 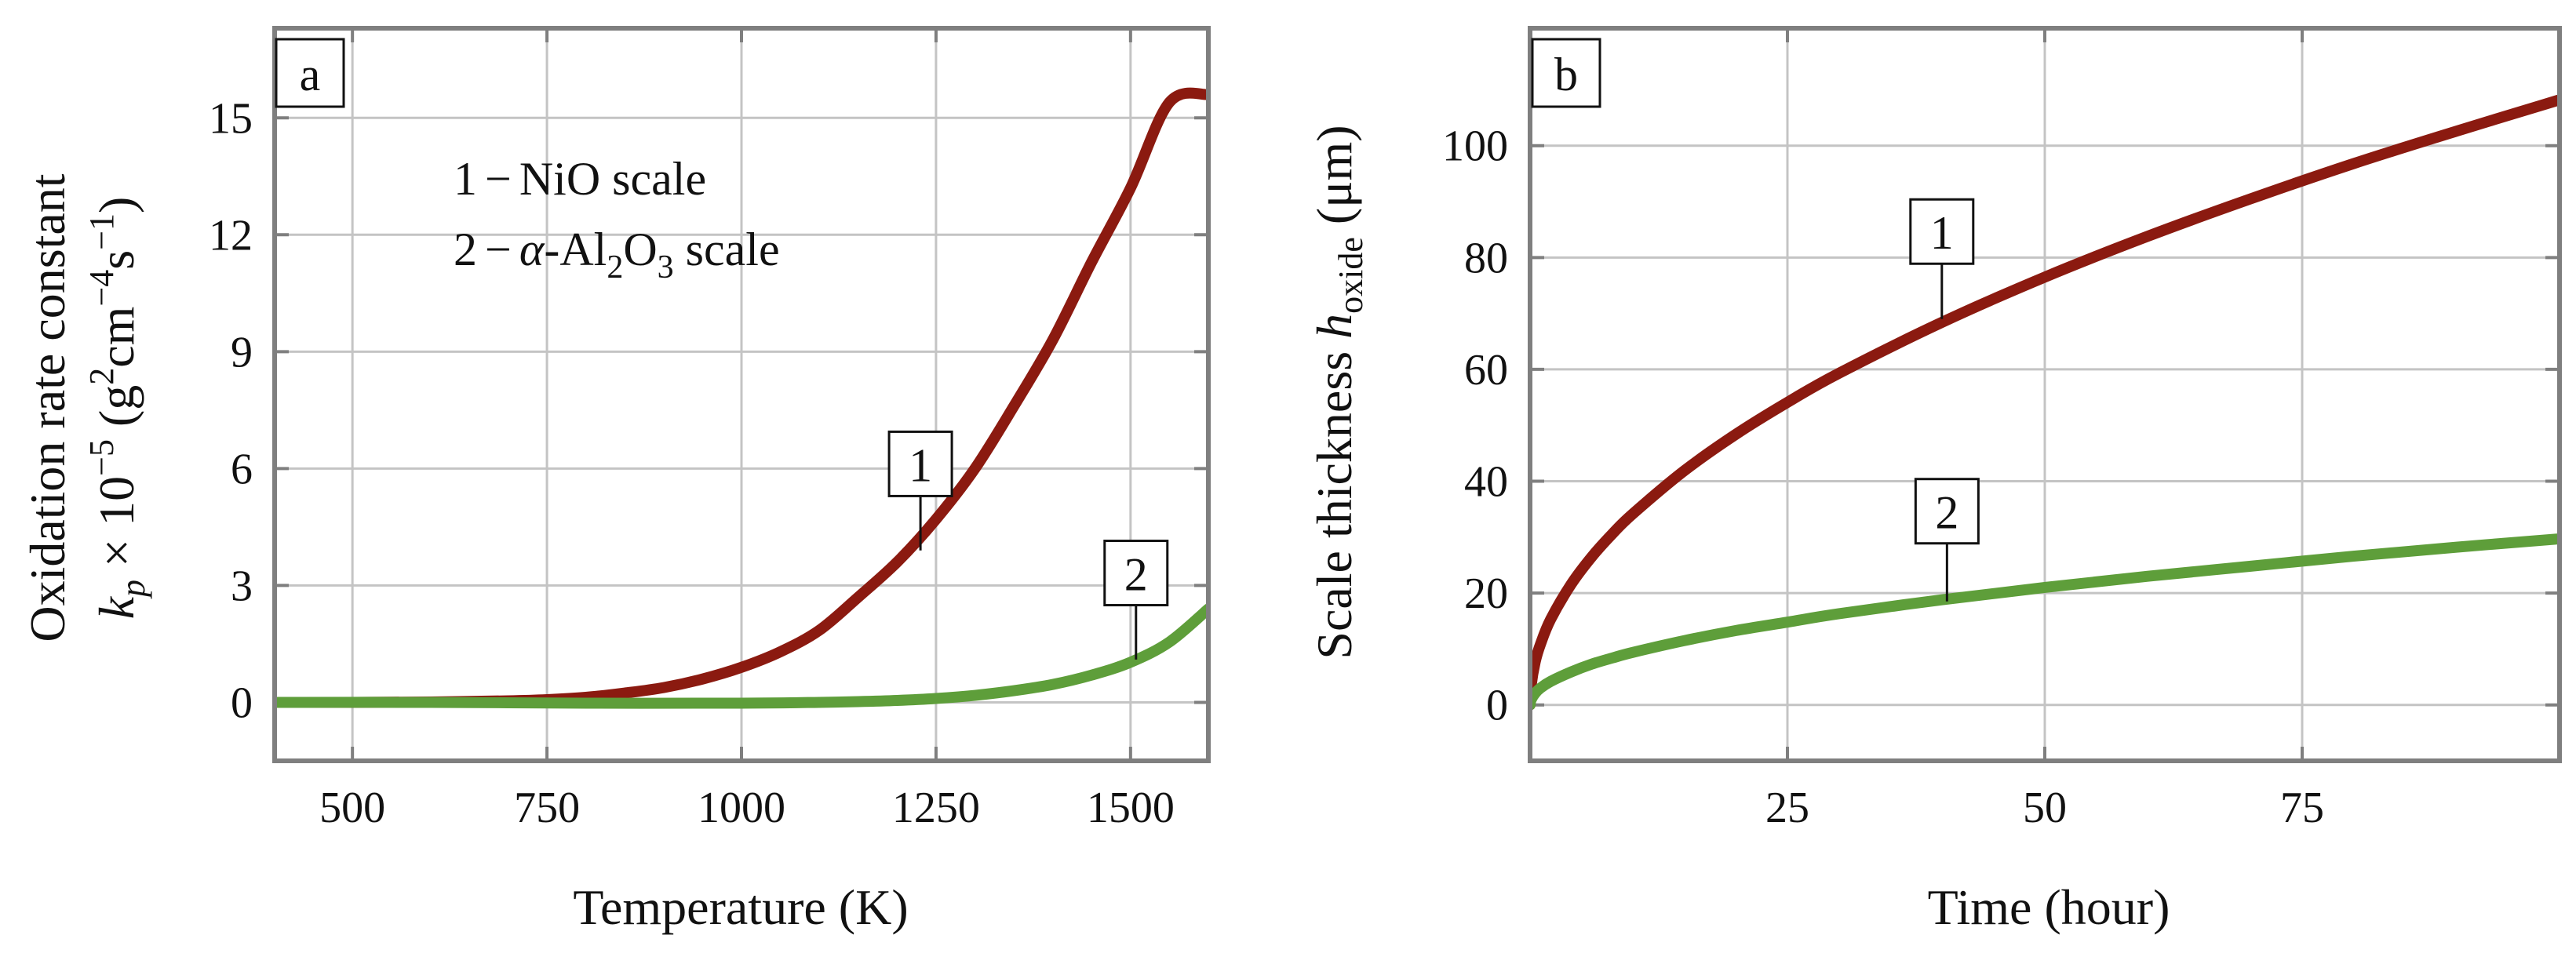 What do you see at coordinates (617, 255) in the screenshot?
I see `legend-item-2: 2− α-Al2O3 scale` at bounding box center [617, 255].